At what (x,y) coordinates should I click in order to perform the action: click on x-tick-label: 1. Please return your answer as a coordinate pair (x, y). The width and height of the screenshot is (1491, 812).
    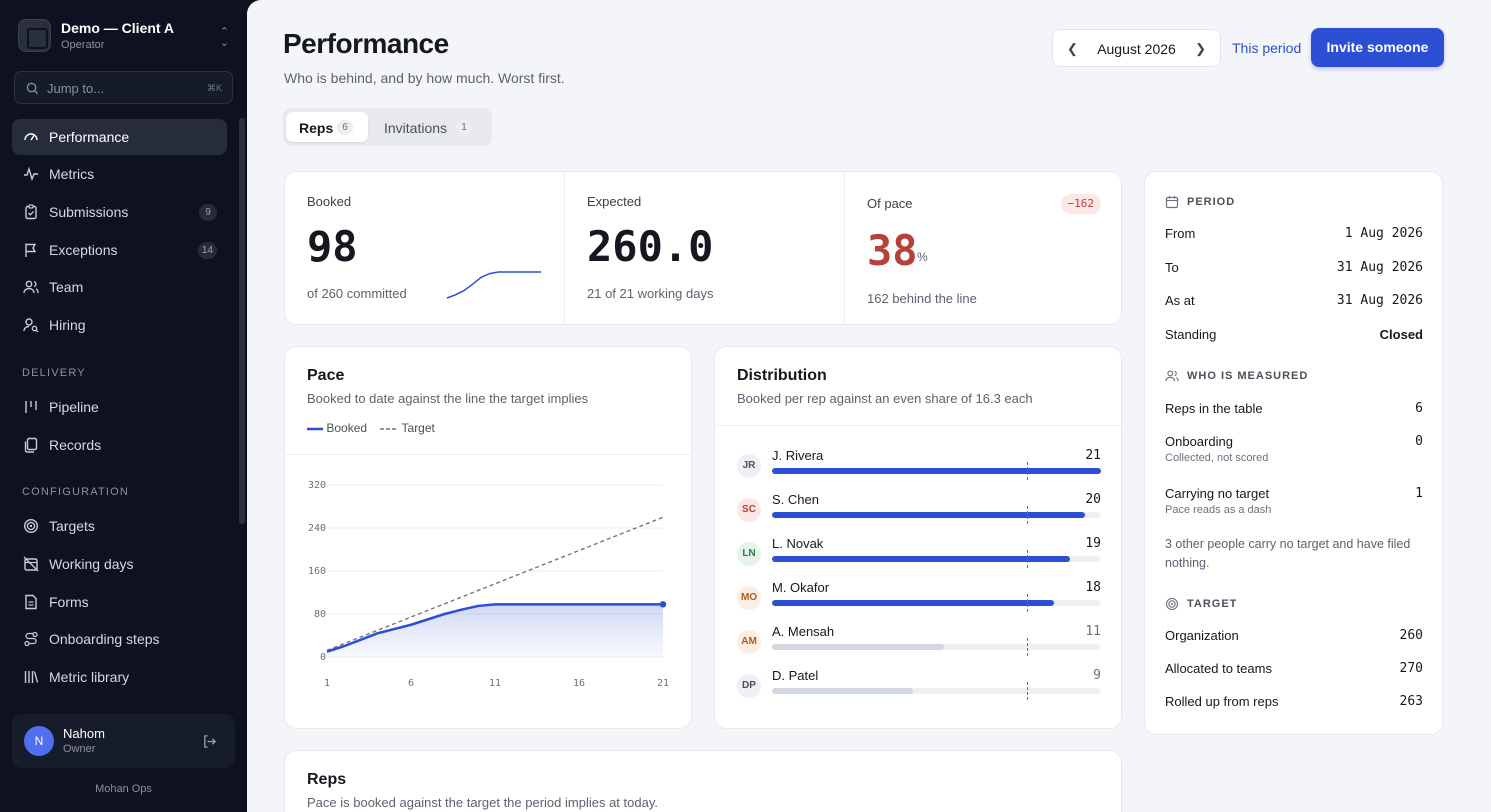
    Looking at the image, I should click on (327, 683).